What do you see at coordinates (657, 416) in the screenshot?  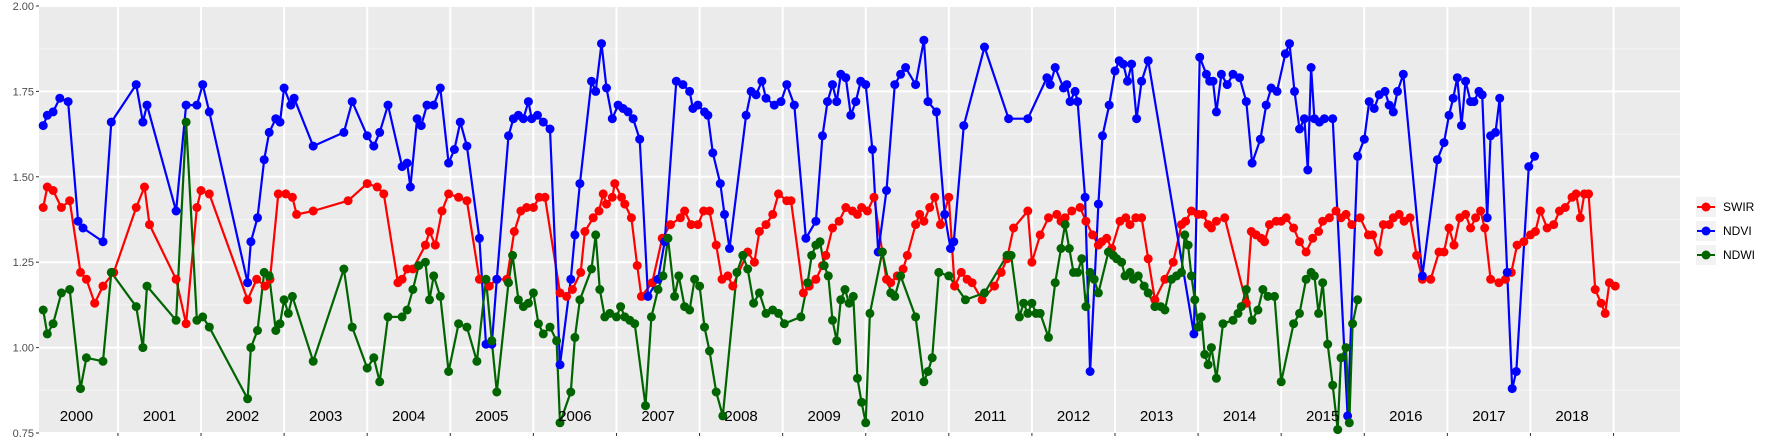 I see `year-label: 2007` at bounding box center [657, 416].